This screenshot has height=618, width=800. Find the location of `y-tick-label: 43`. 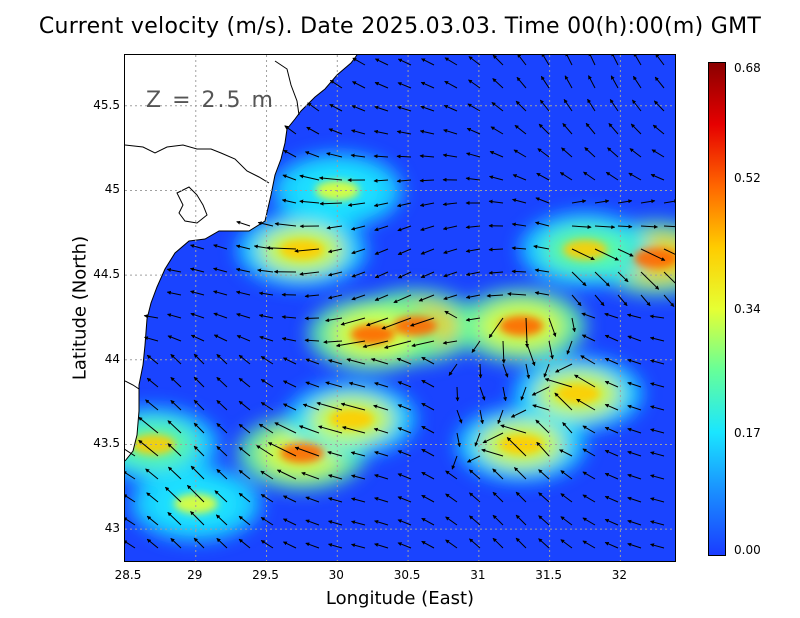

y-tick-label: 43 is located at coordinates (112, 528).